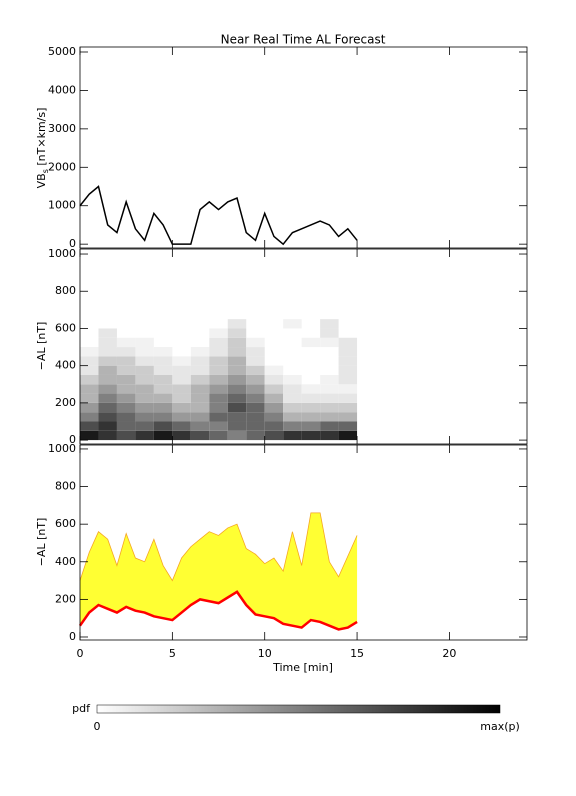 The width and height of the screenshot is (576, 796). What do you see at coordinates (218, 215) in the screenshot?
I see `data-line` at bounding box center [218, 215].